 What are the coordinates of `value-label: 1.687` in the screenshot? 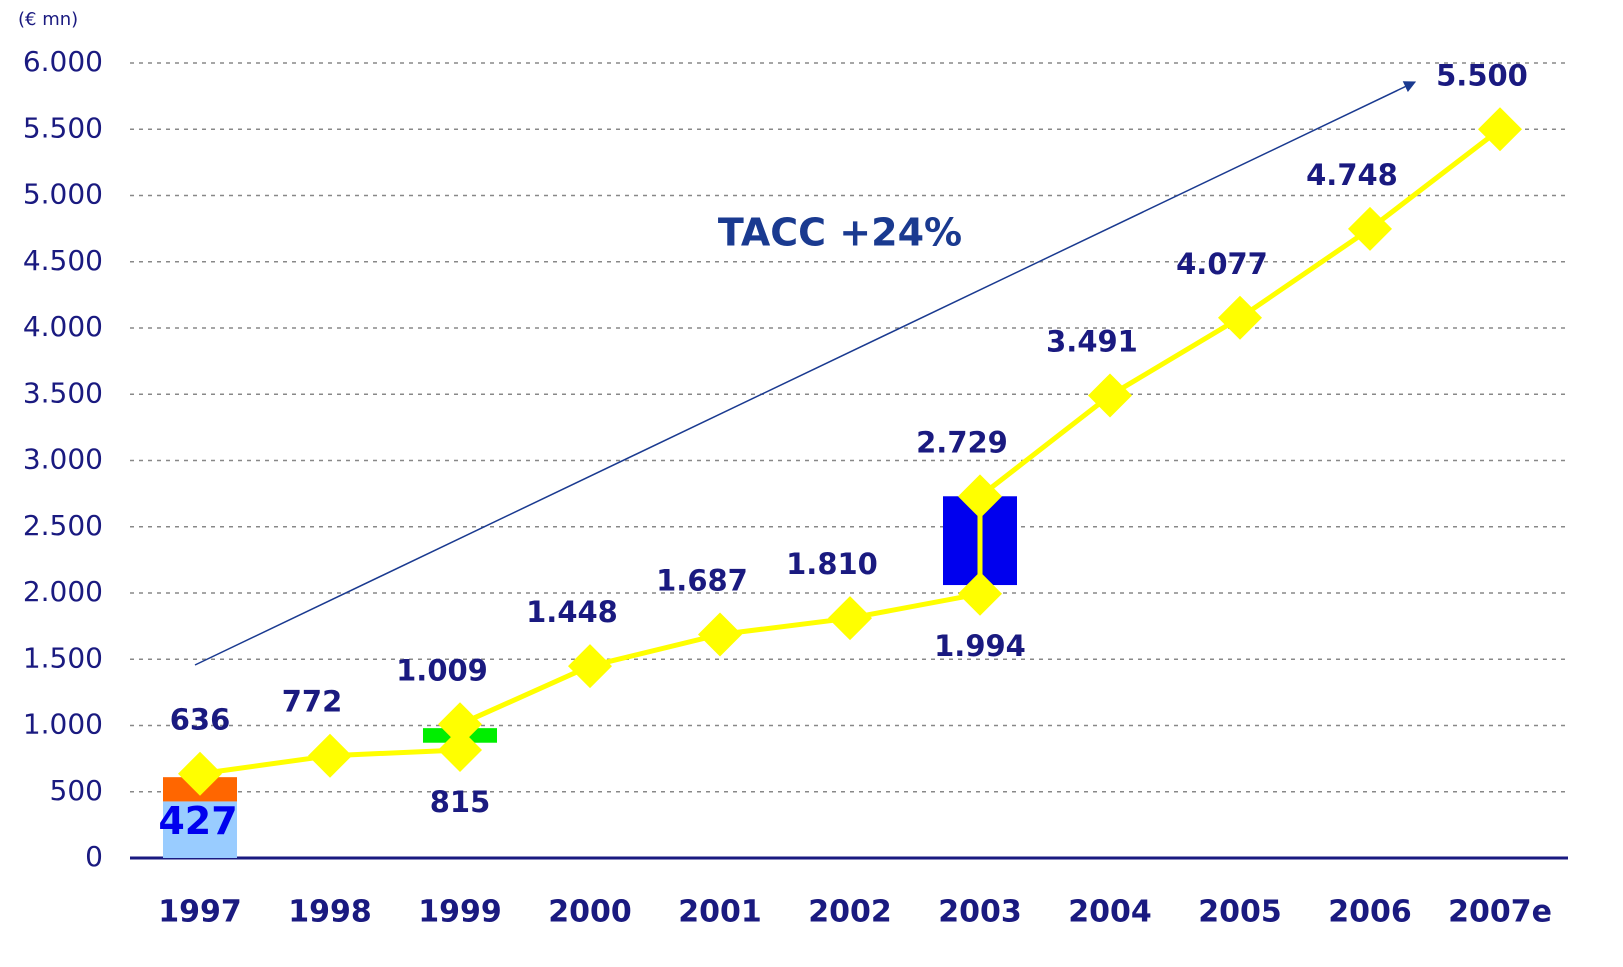 It's located at (702, 580).